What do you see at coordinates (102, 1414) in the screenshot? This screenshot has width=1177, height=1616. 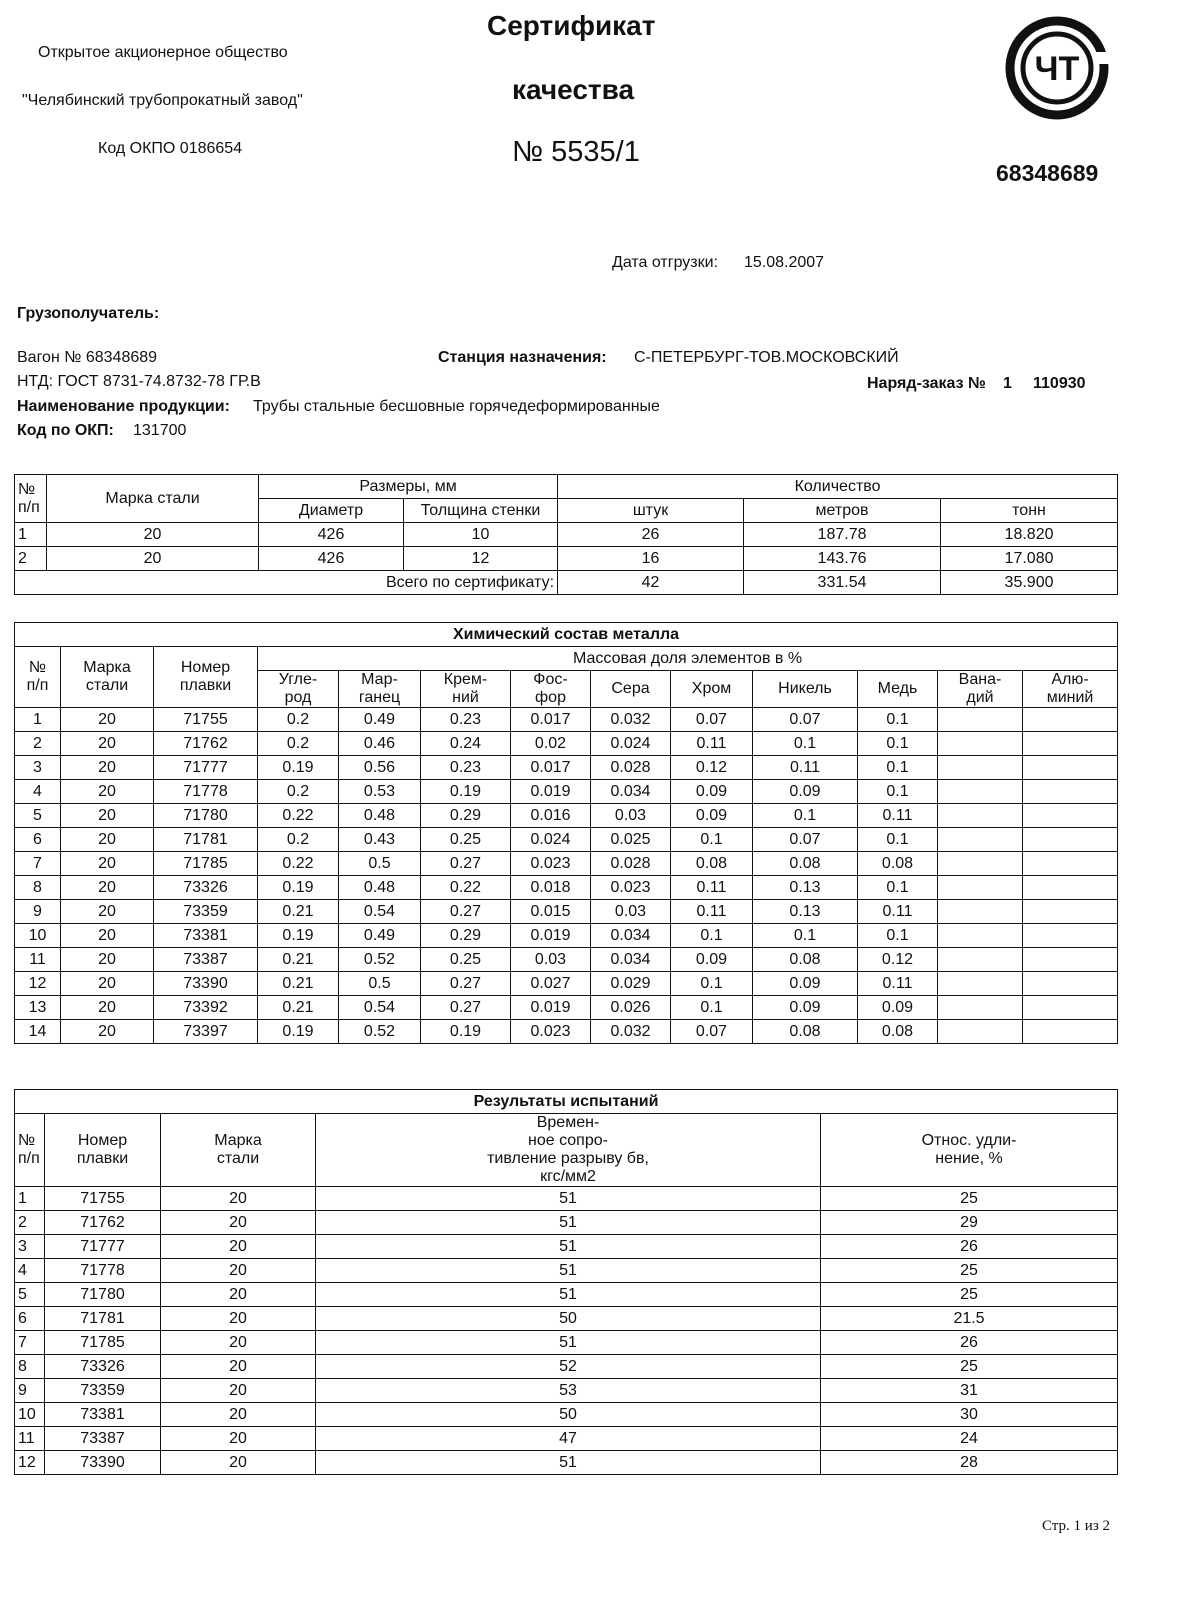 I see `cell: 73381` at bounding box center [102, 1414].